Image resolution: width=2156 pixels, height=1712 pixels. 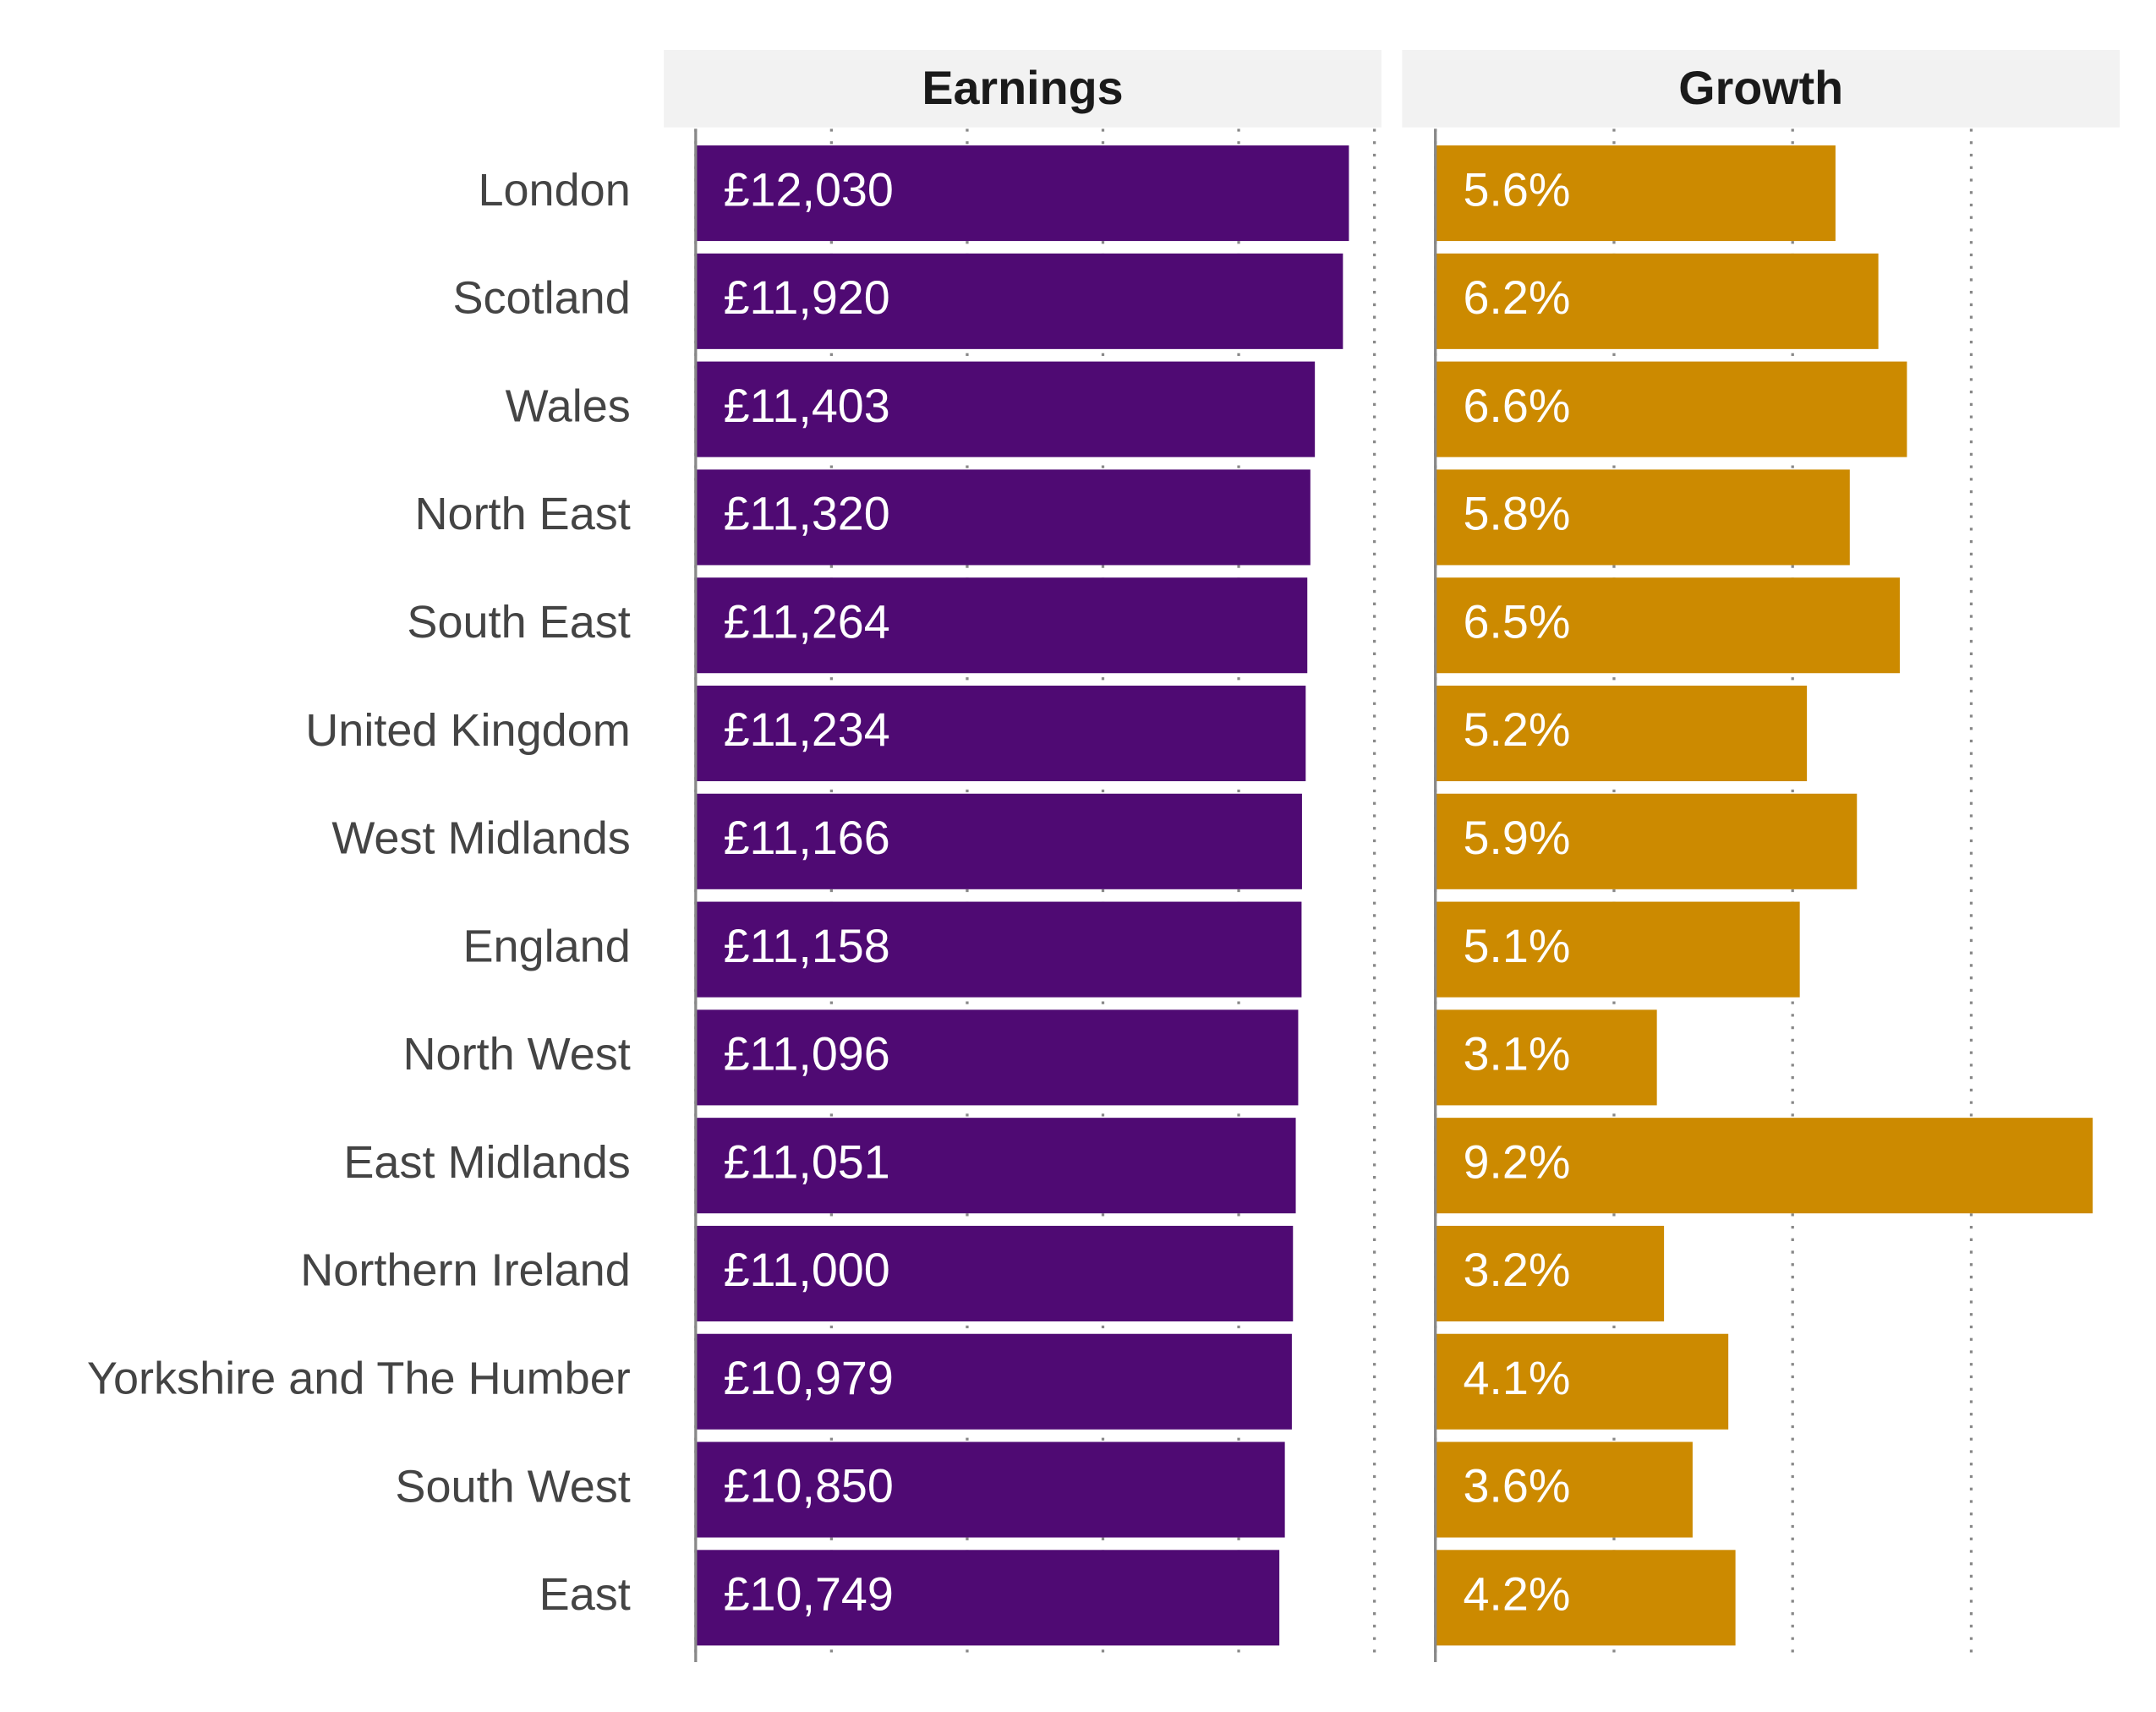 I want to click on value-label: 5.8%, so click(x=1516, y=514).